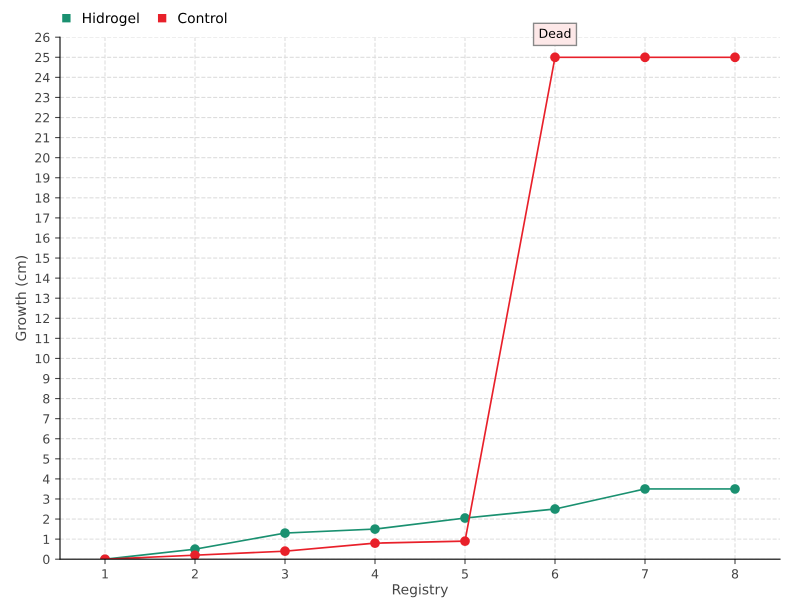 This screenshot has height=600, width=800. What do you see at coordinates (195, 573) in the screenshot?
I see `x-tick-label: 2` at bounding box center [195, 573].